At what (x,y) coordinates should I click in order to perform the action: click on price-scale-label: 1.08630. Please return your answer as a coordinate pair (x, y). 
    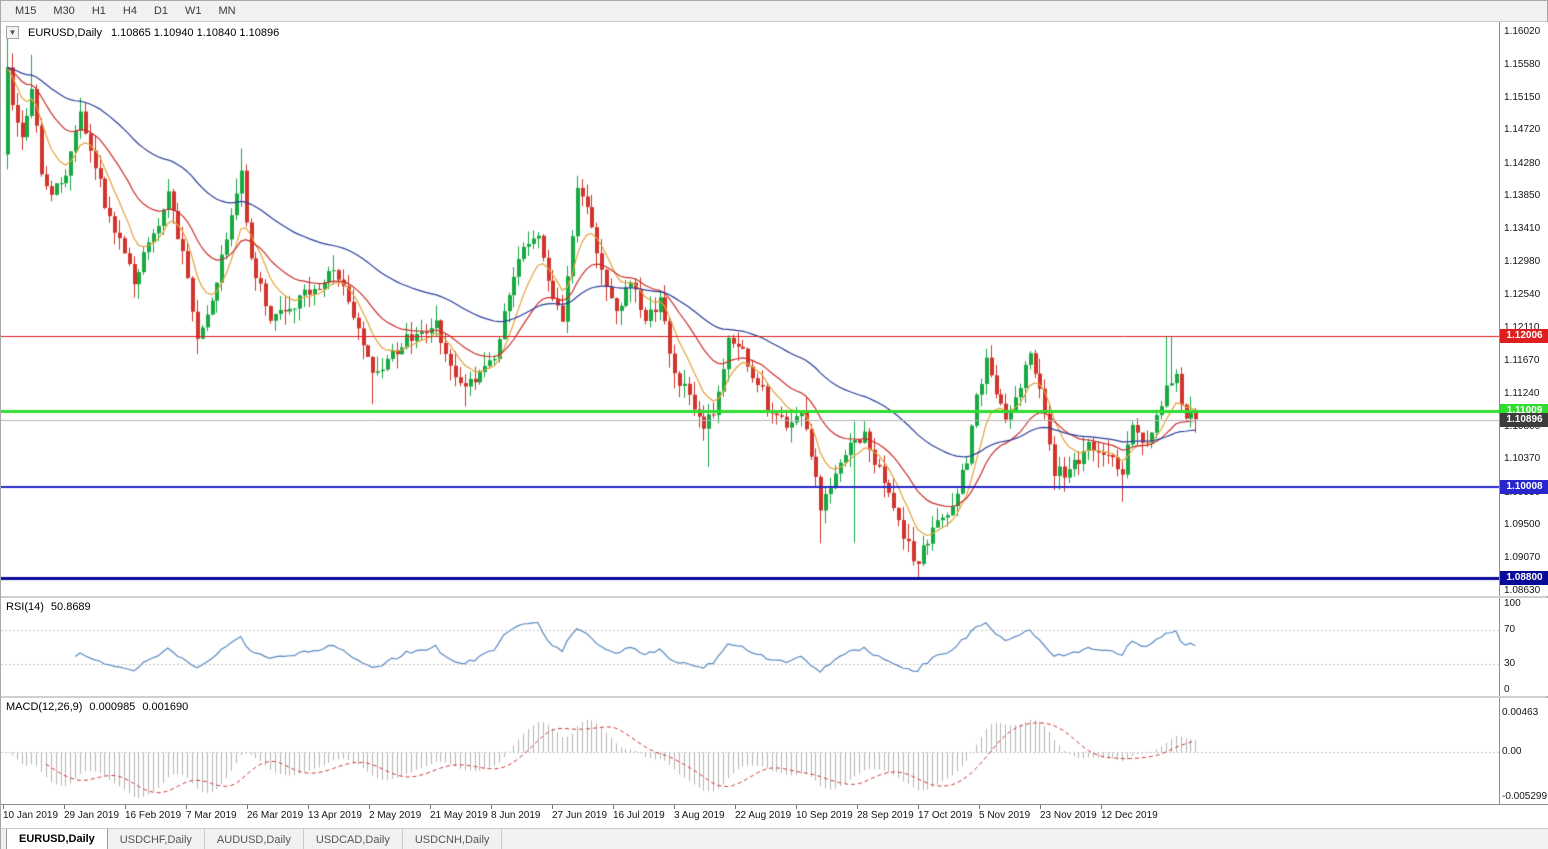
    Looking at the image, I should click on (1522, 590).